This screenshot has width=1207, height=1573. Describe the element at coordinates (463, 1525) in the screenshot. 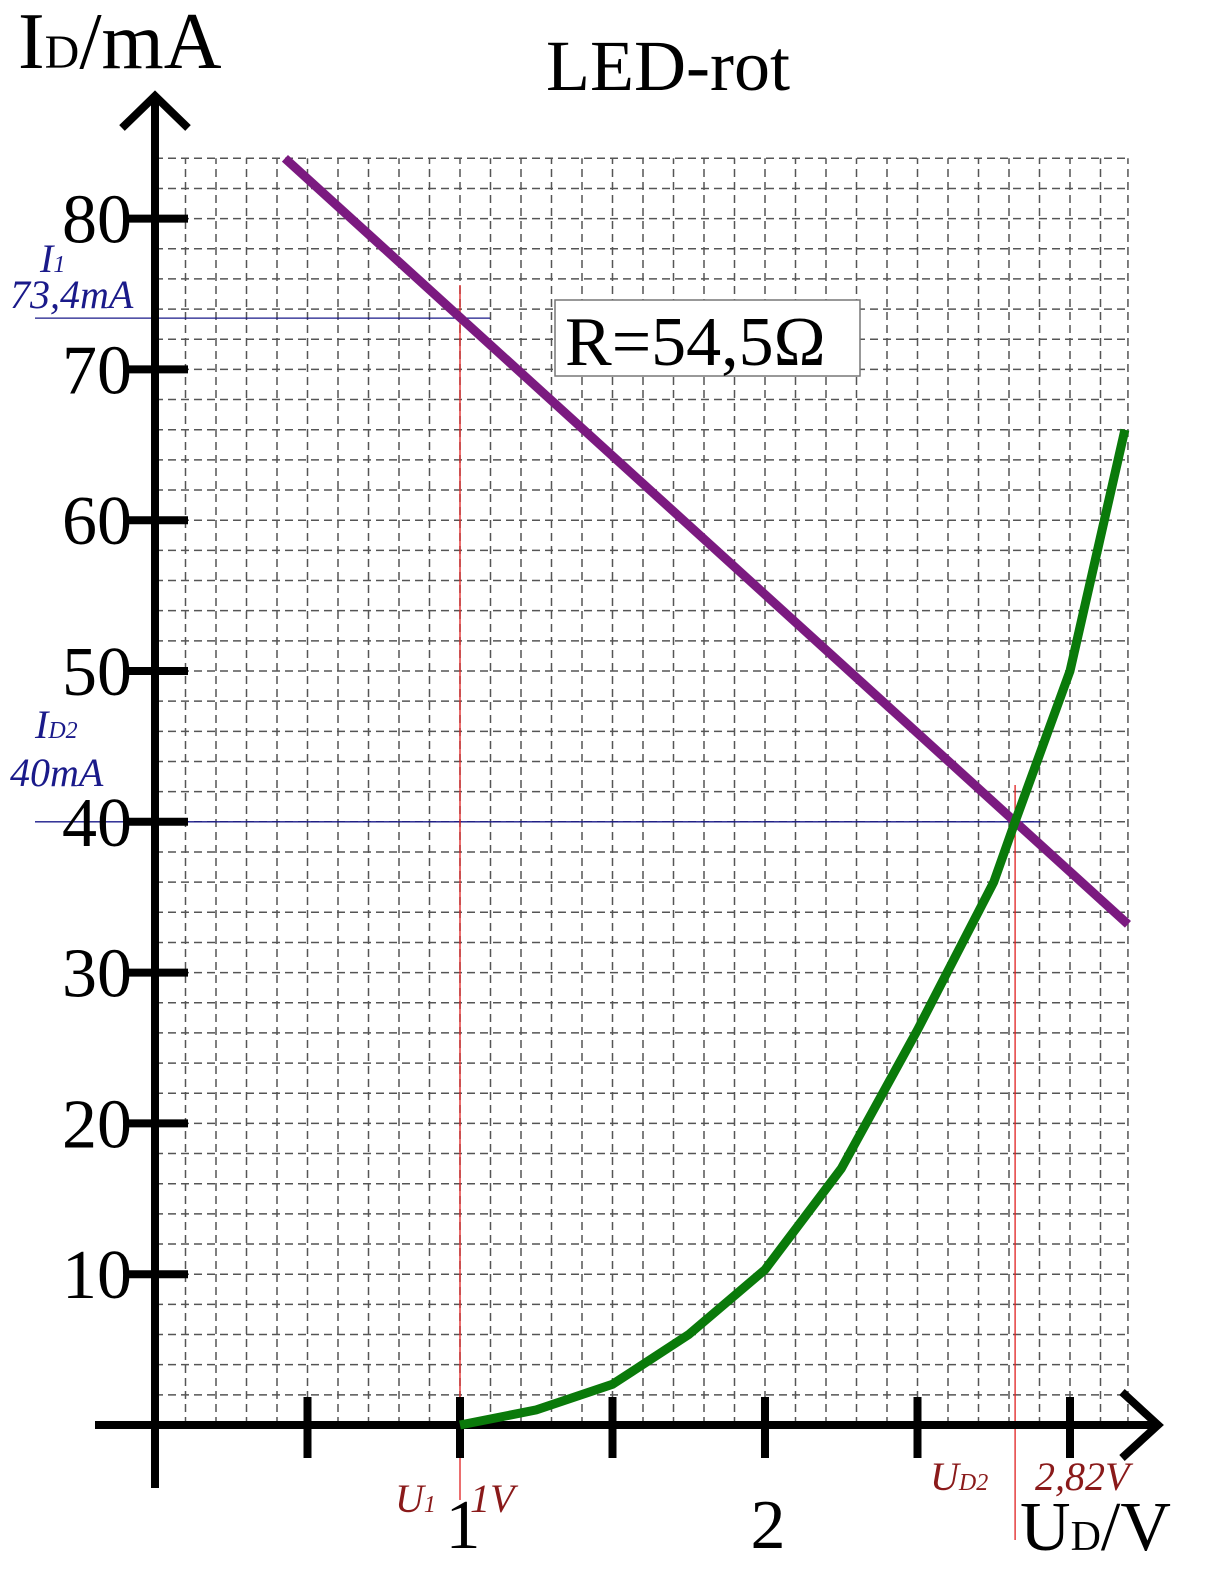

I see `x-tick-label: 1` at that location.